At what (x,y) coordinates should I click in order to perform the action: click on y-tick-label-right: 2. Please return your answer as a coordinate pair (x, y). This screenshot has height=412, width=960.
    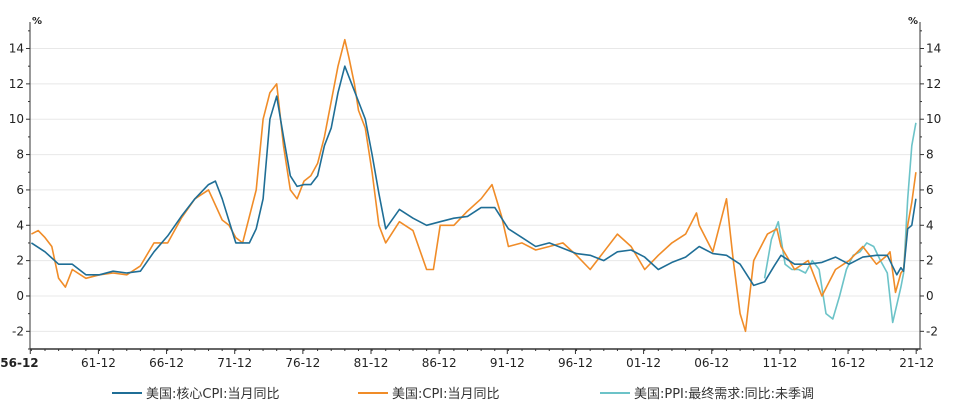
    Looking at the image, I should click on (930, 261).